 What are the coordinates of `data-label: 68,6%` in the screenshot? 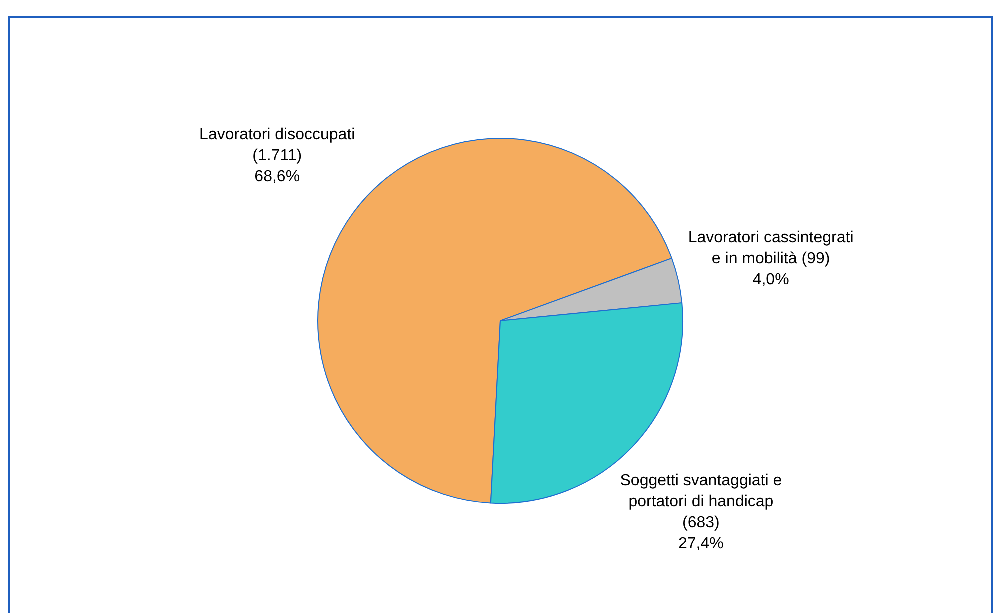 It's located at (277, 177).